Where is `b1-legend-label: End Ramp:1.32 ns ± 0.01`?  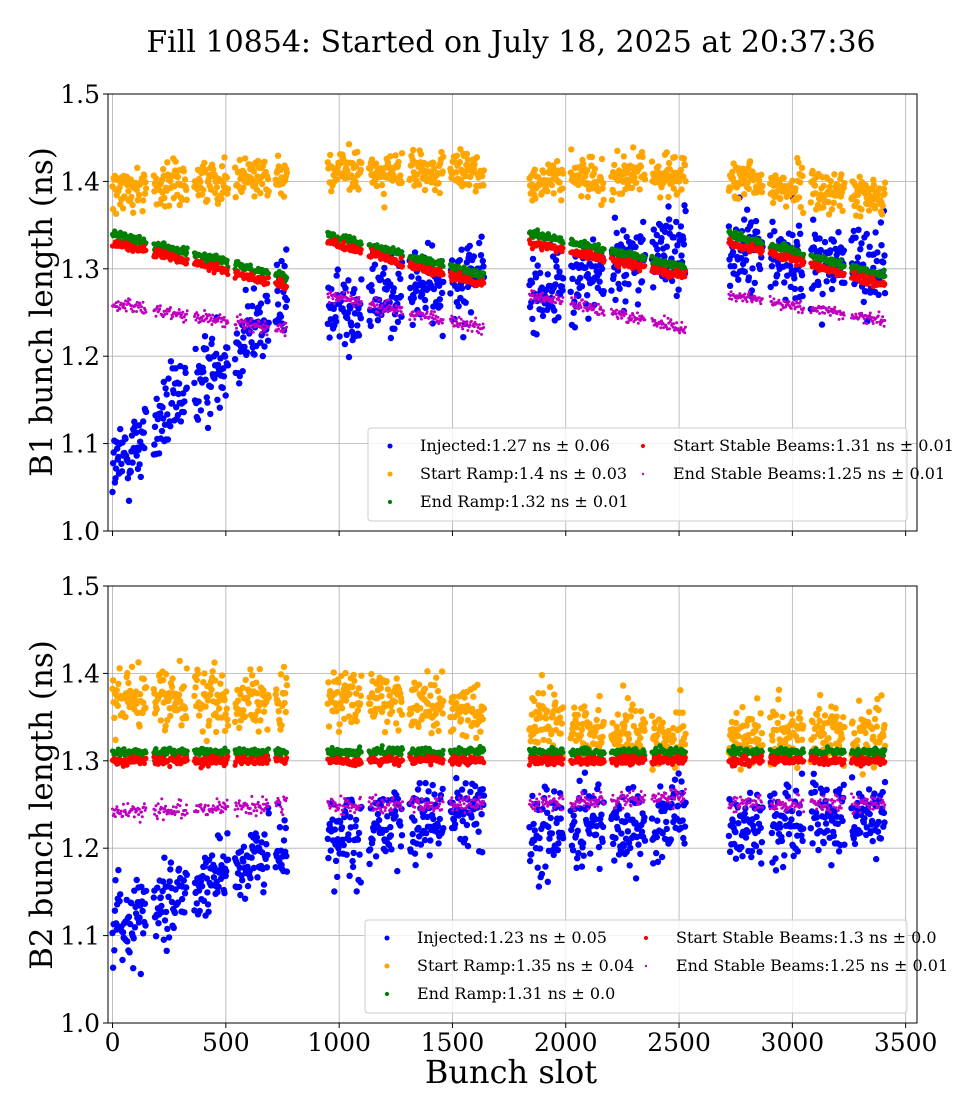
b1-legend-label: End Ramp:1.32 ns ± 0.01 is located at coordinates (524, 501).